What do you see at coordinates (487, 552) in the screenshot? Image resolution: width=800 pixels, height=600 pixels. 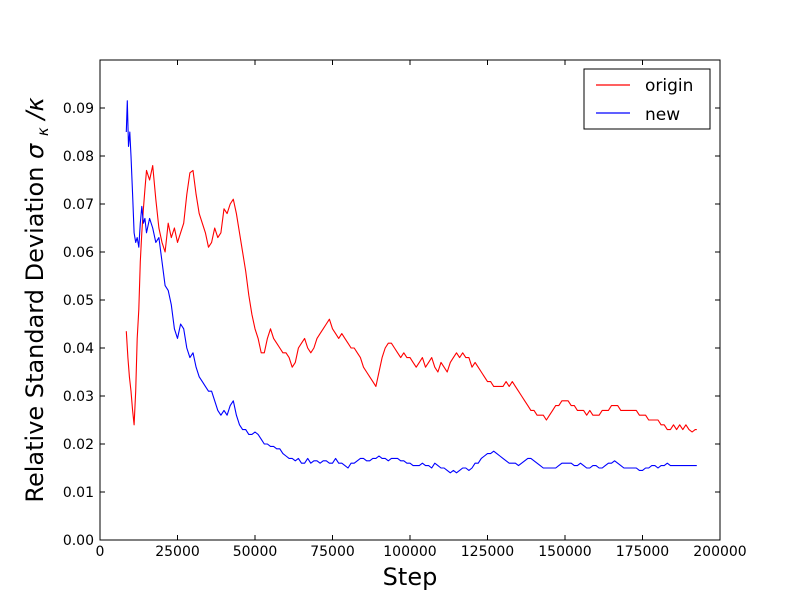 I see `x-tick-label: 125000` at bounding box center [487, 552].